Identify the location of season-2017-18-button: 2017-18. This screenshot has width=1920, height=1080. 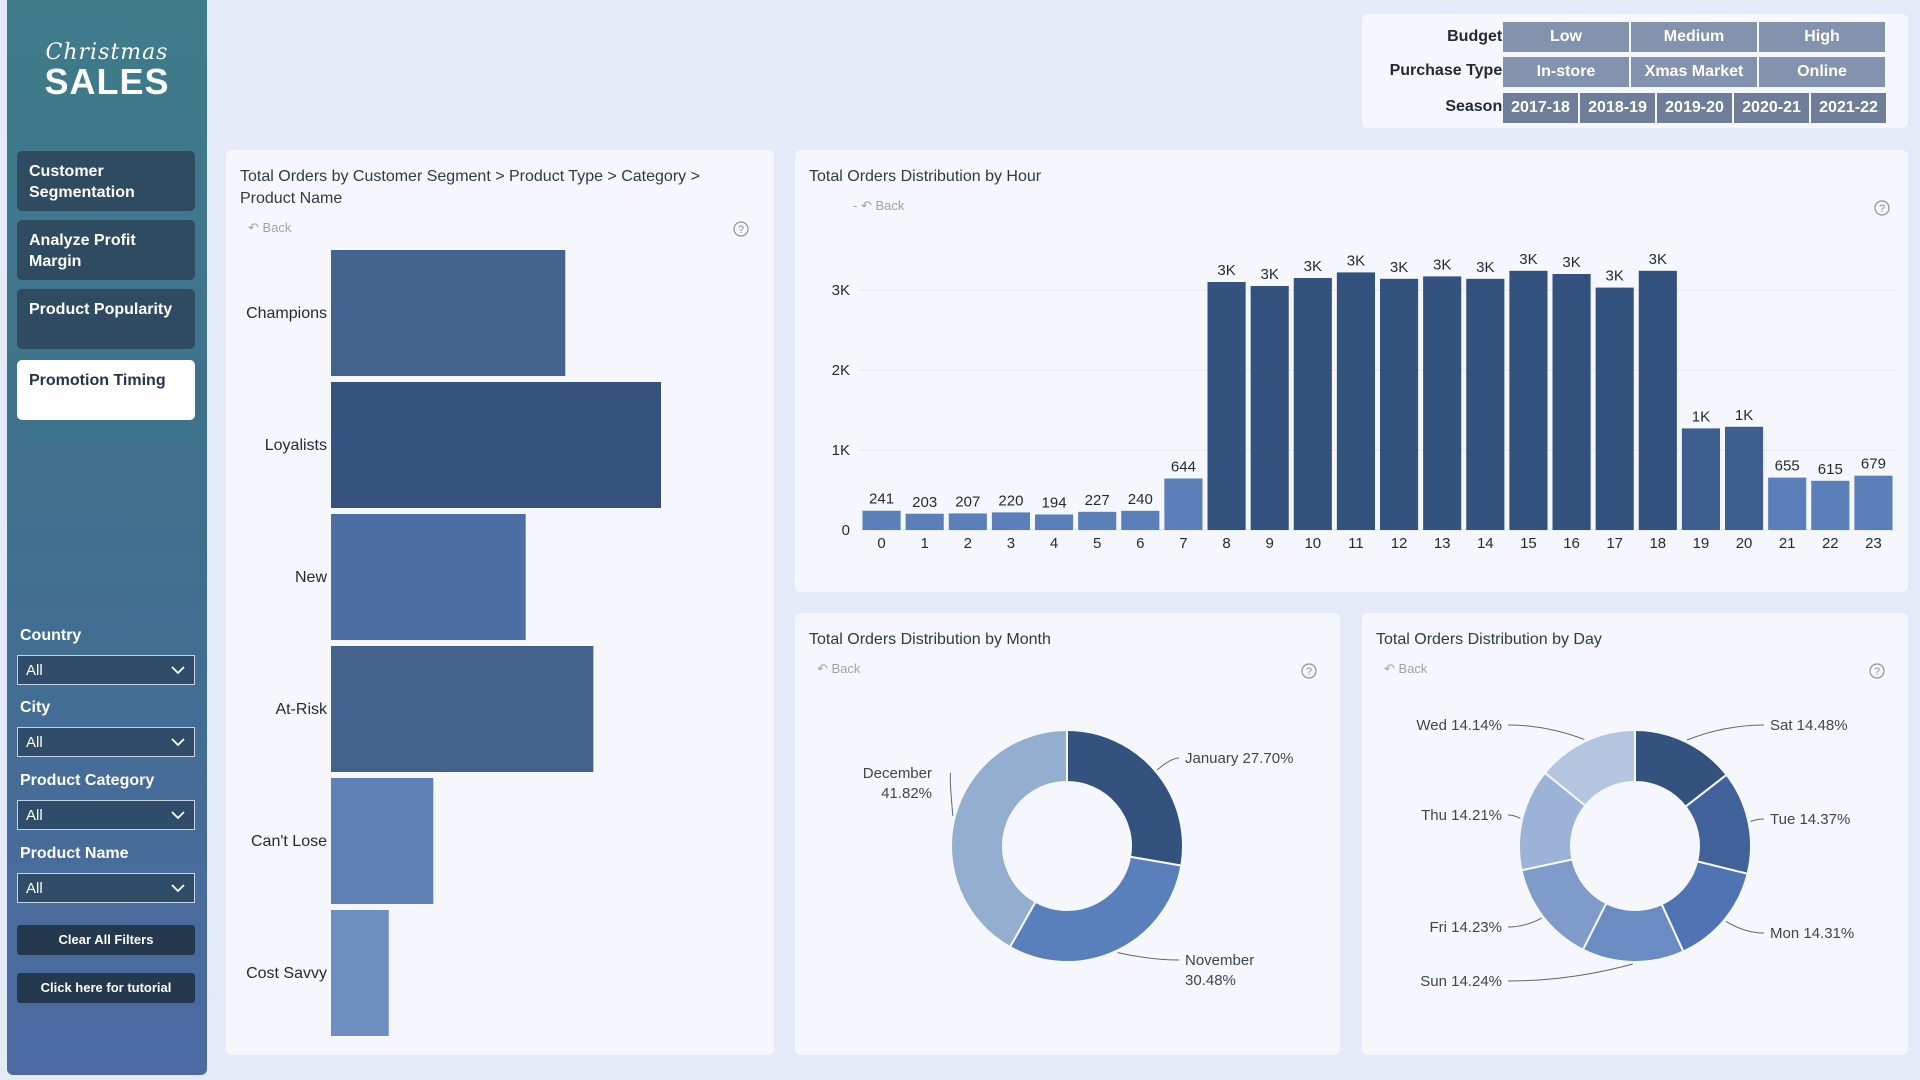
(1540, 108).